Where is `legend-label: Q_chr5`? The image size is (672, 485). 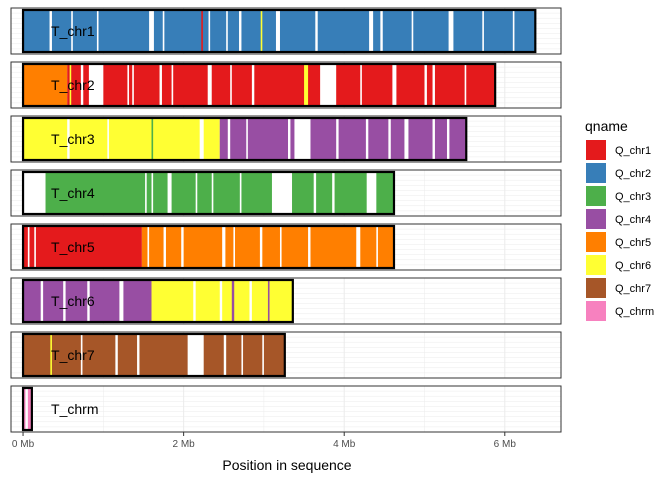 legend-label: Q_chr5 is located at coordinates (633, 243).